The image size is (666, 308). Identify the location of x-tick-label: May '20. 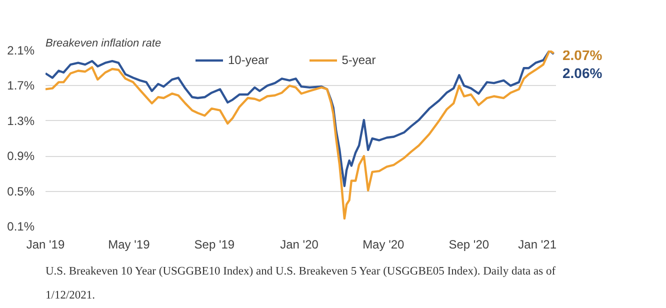
(383, 245).